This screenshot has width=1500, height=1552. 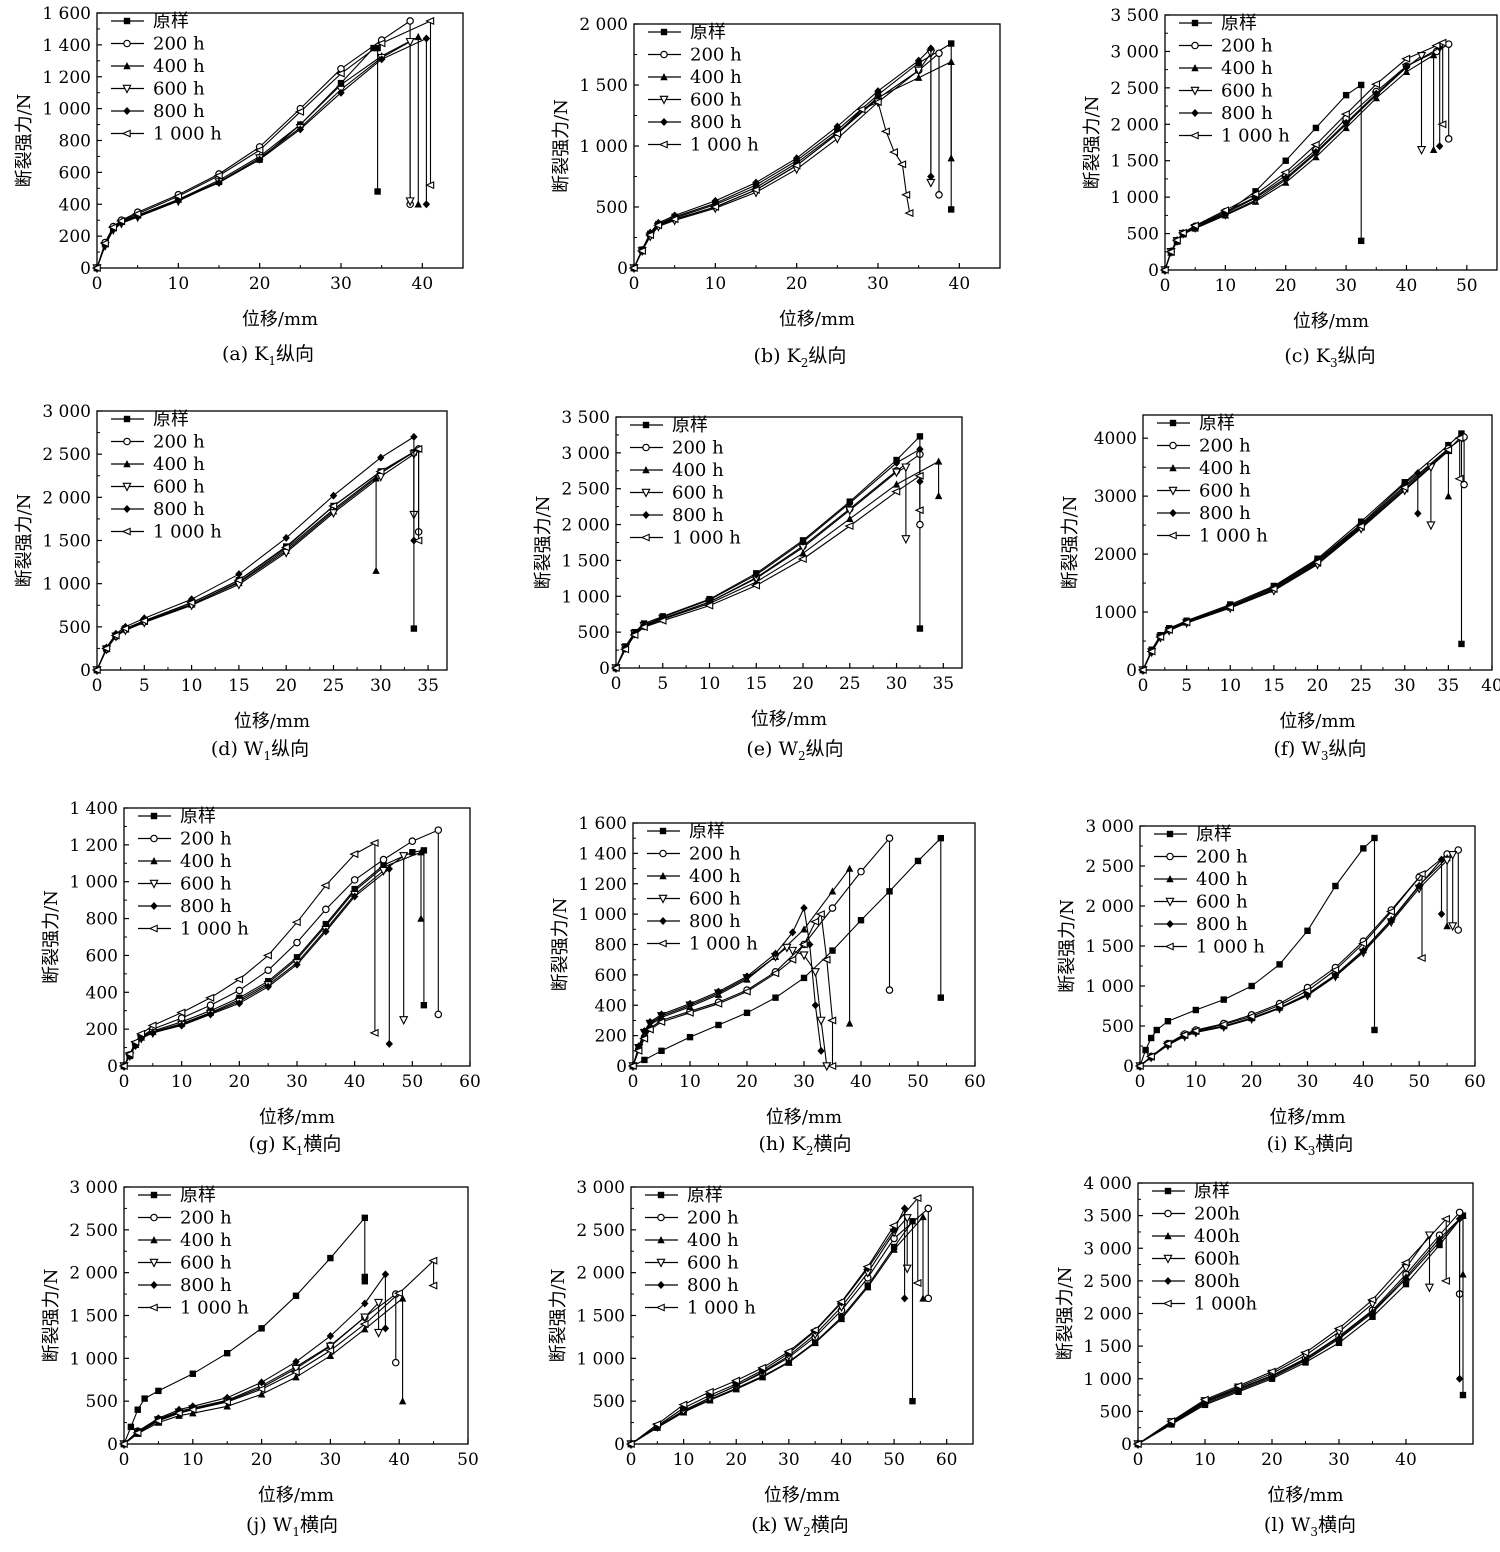 I want to click on panel-caption: (e) W2纵向, so click(x=794, y=750).